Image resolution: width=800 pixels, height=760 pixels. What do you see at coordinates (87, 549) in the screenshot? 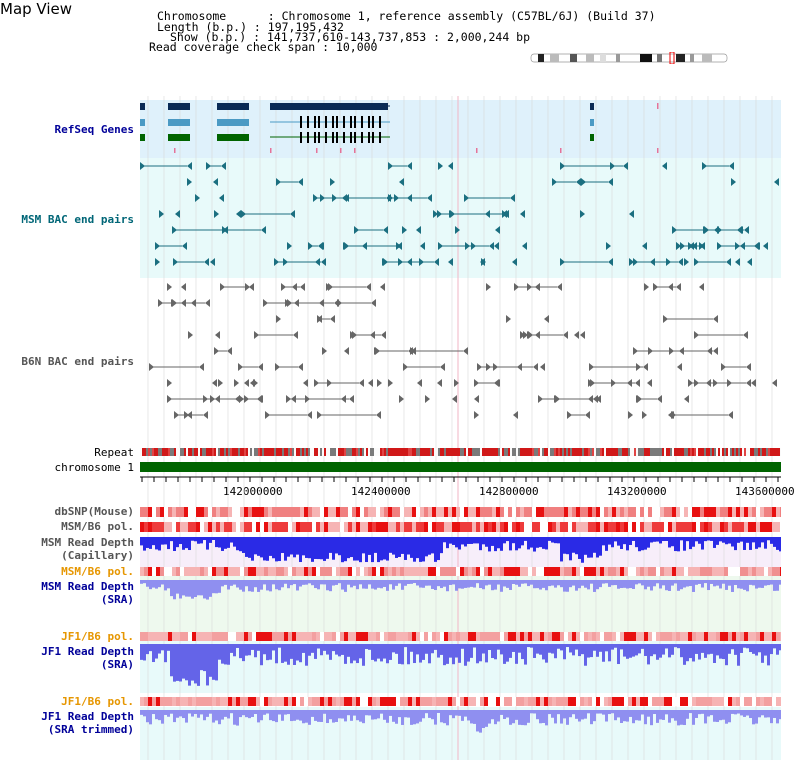
I see `track-label-msm-depth-capillary: MSM Read Depth (Capillary)` at bounding box center [87, 549].